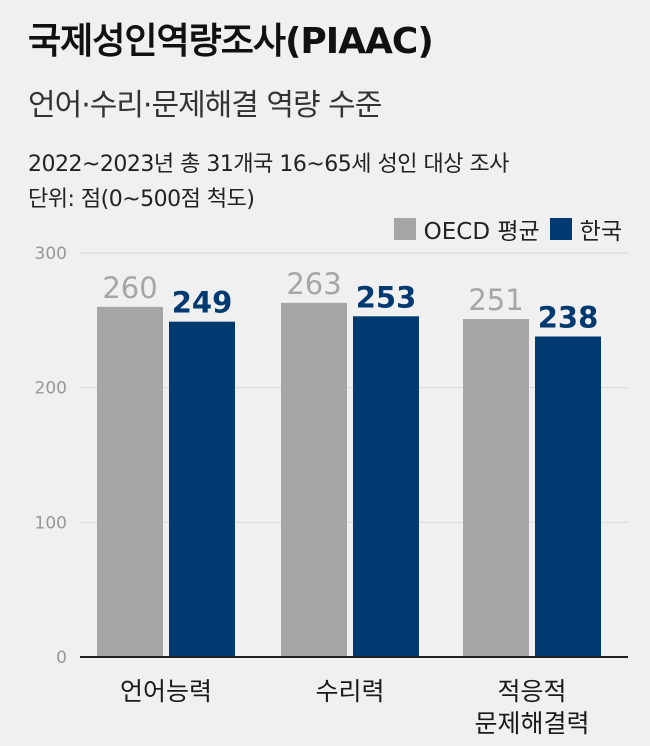 The height and width of the screenshot is (746, 650). What do you see at coordinates (51, 254) in the screenshot?
I see `y-tick-label: 300` at bounding box center [51, 254].